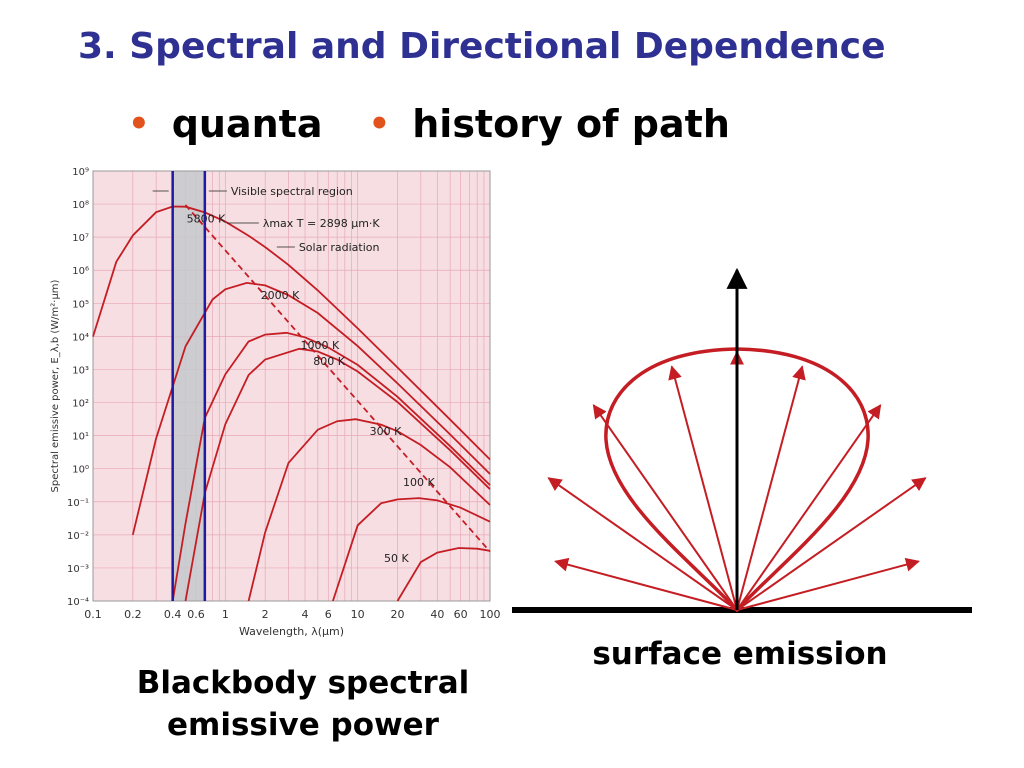 The height and width of the screenshot is (768, 1024). What do you see at coordinates (78, 536) in the screenshot?
I see `y-tick-label: 10⁻²` at bounding box center [78, 536].